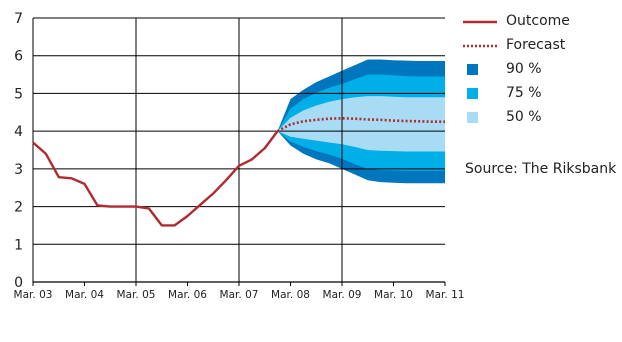 The height and width of the screenshot is (342, 622). What do you see at coordinates (33, 295) in the screenshot?
I see `x-tick-label: Mar. 03` at bounding box center [33, 295].